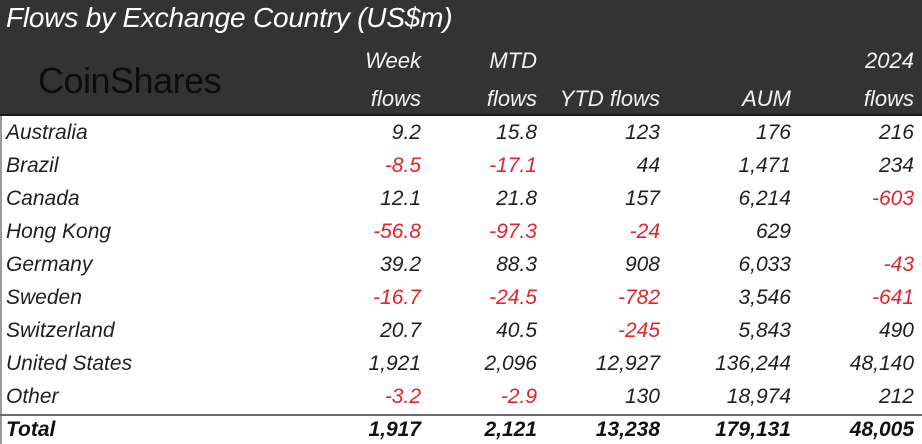  Describe the element at coordinates (511, 98) in the screenshot. I see `col-mtd-line2: flows` at that location.